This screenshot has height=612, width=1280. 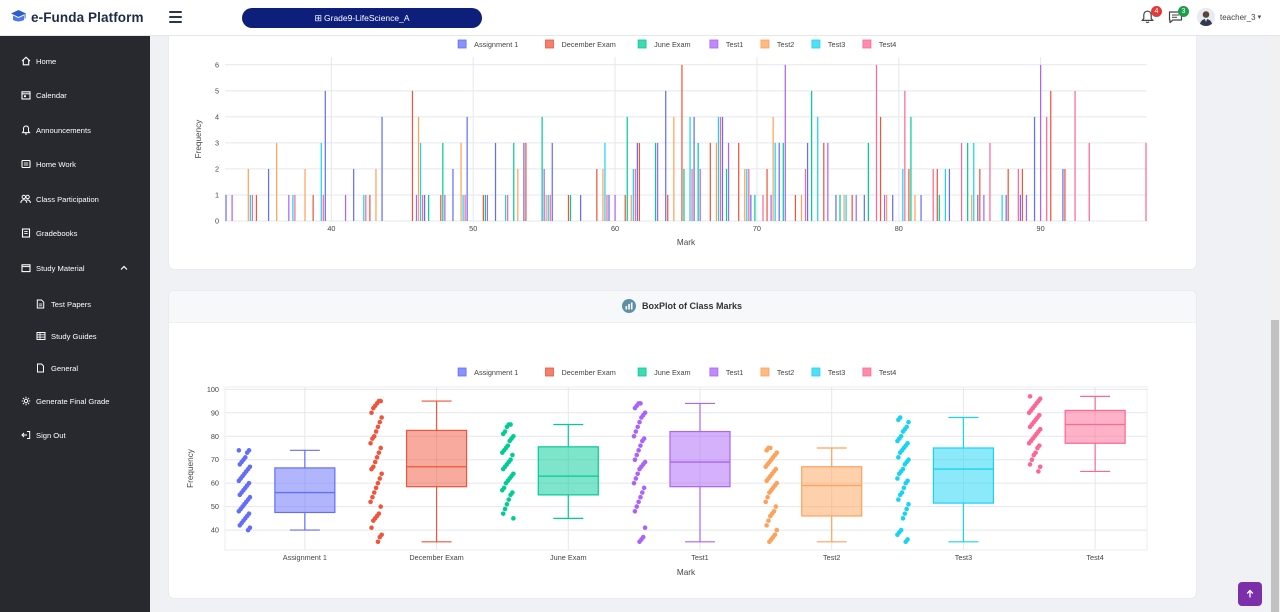 I want to click on sidebar-item-sign-out: Sign Out, so click(x=75, y=435).